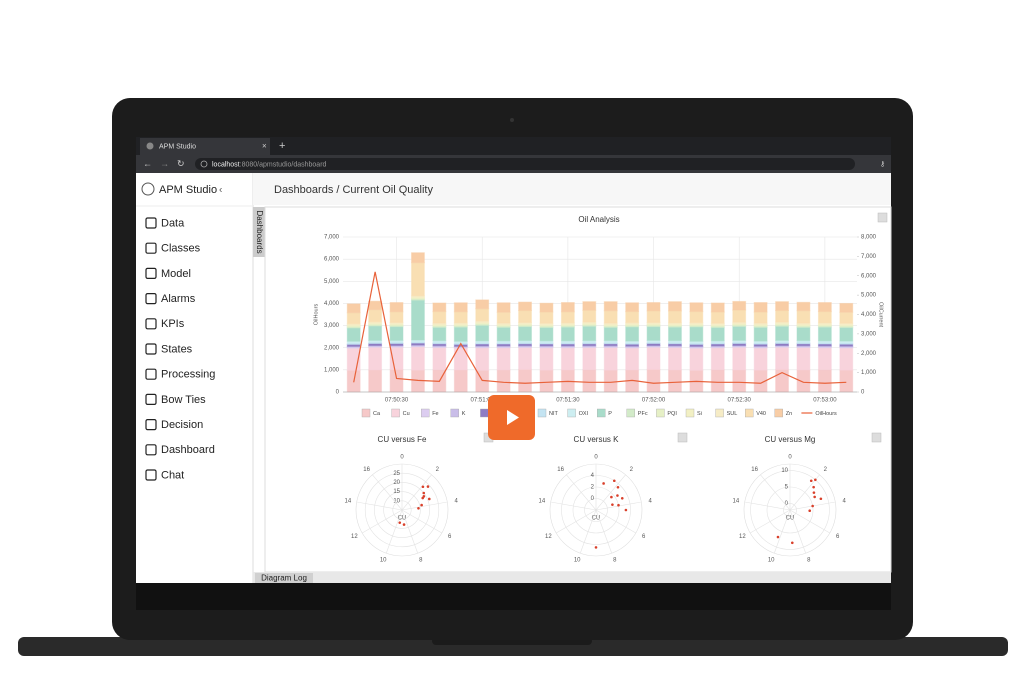  What do you see at coordinates (182, 425) in the screenshot?
I see `menu-item: Decision` at bounding box center [182, 425].